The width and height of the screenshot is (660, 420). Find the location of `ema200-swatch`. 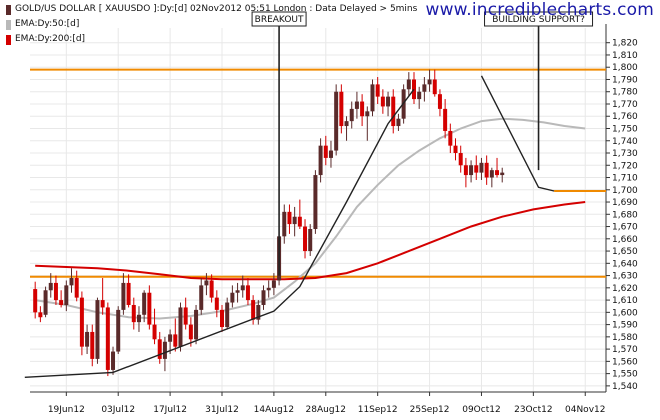

ema200-swatch is located at coordinates (8, 39).